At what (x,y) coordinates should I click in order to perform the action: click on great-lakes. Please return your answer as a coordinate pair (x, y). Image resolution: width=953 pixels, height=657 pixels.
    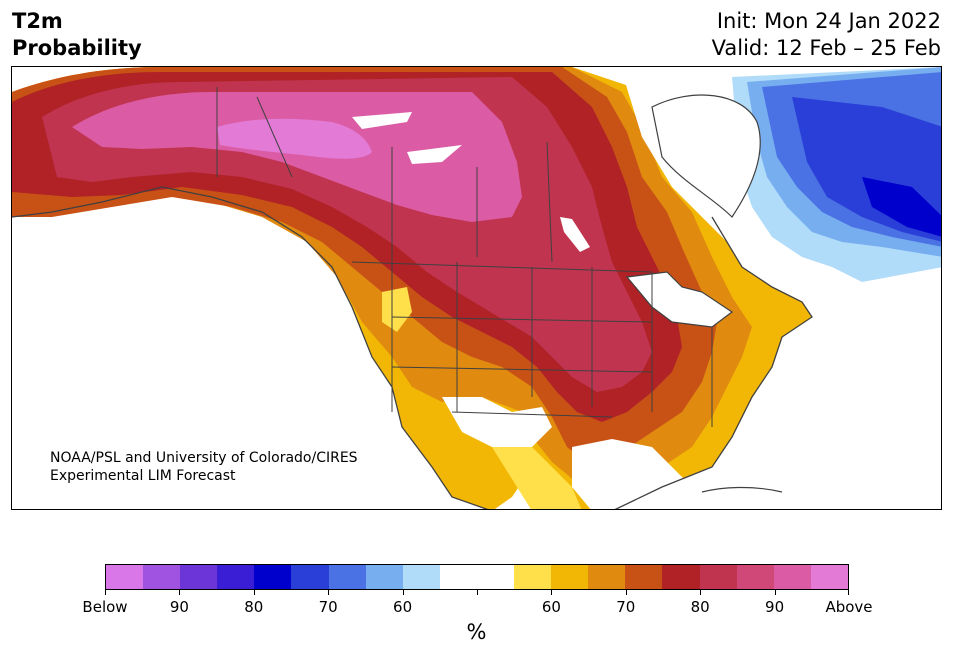
    Looking at the image, I should click on (679, 299).